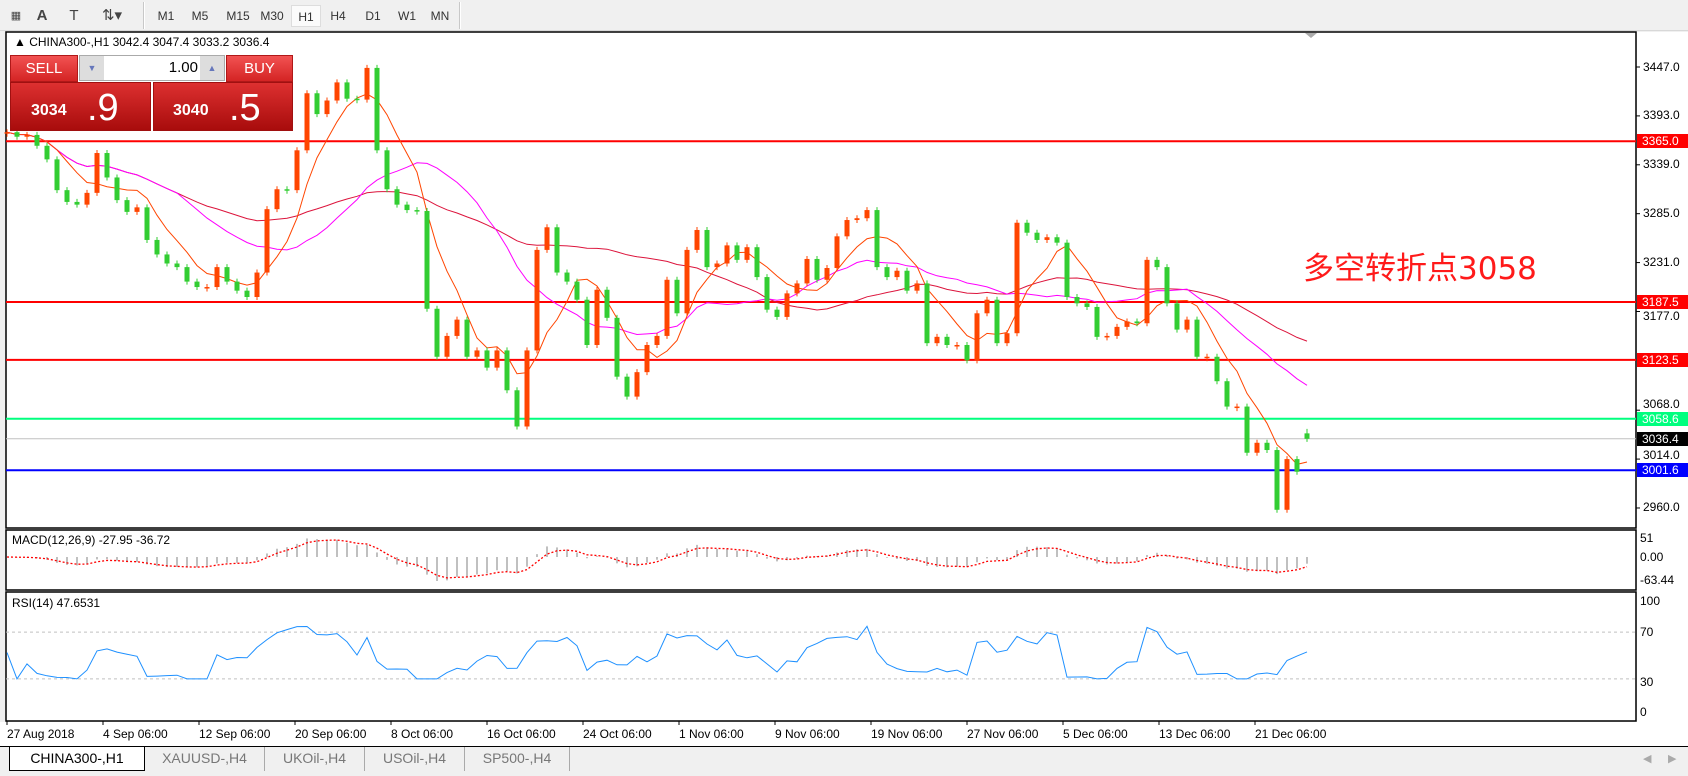 Image resolution: width=1688 pixels, height=776 pixels. What do you see at coordinates (1661, 262) in the screenshot?
I see `price-axis-label: 3231.0` at bounding box center [1661, 262].